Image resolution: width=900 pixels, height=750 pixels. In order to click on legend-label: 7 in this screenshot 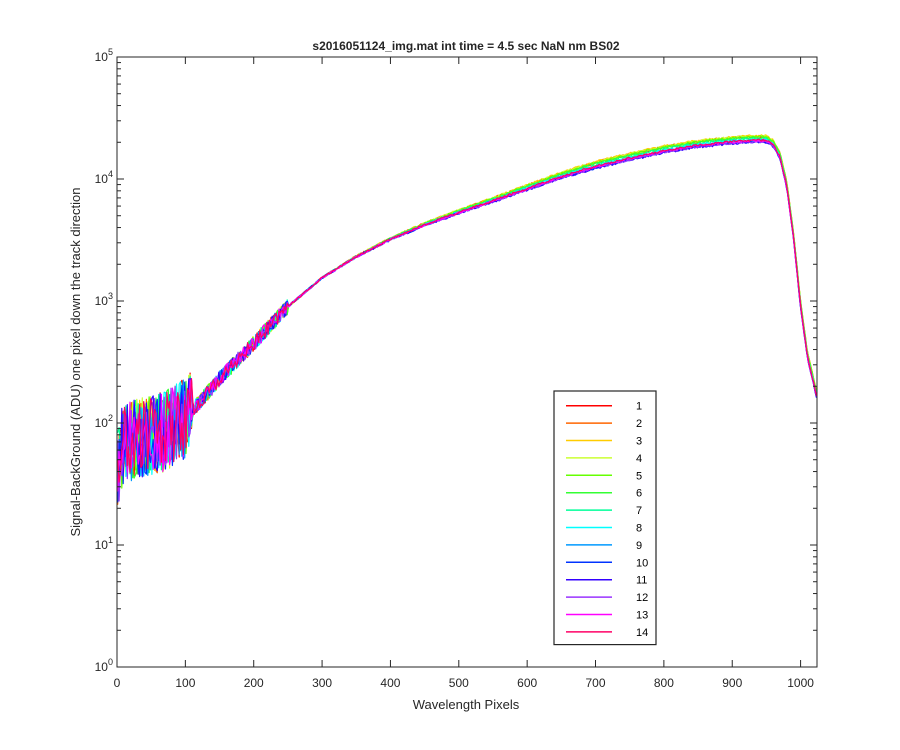, I will do `click(639, 511)`.